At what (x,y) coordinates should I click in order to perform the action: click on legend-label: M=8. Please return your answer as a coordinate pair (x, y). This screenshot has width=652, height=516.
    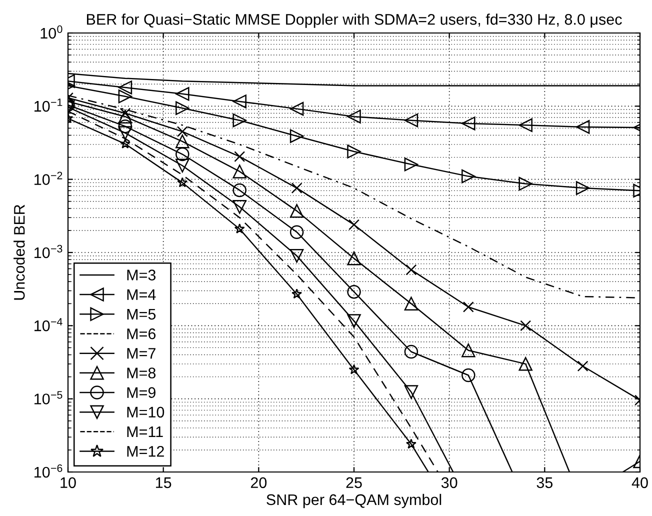
    Looking at the image, I should click on (141, 373).